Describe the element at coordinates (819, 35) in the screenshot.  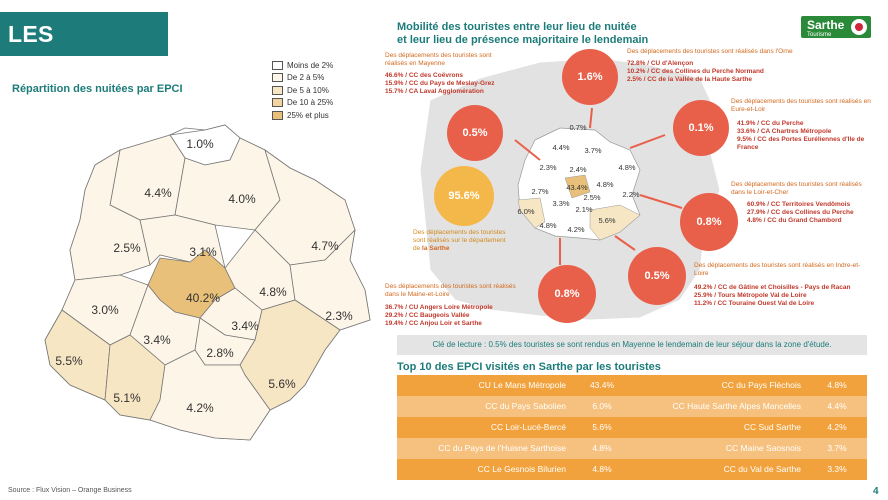
I see `logo-tagline: Tourisme` at that location.